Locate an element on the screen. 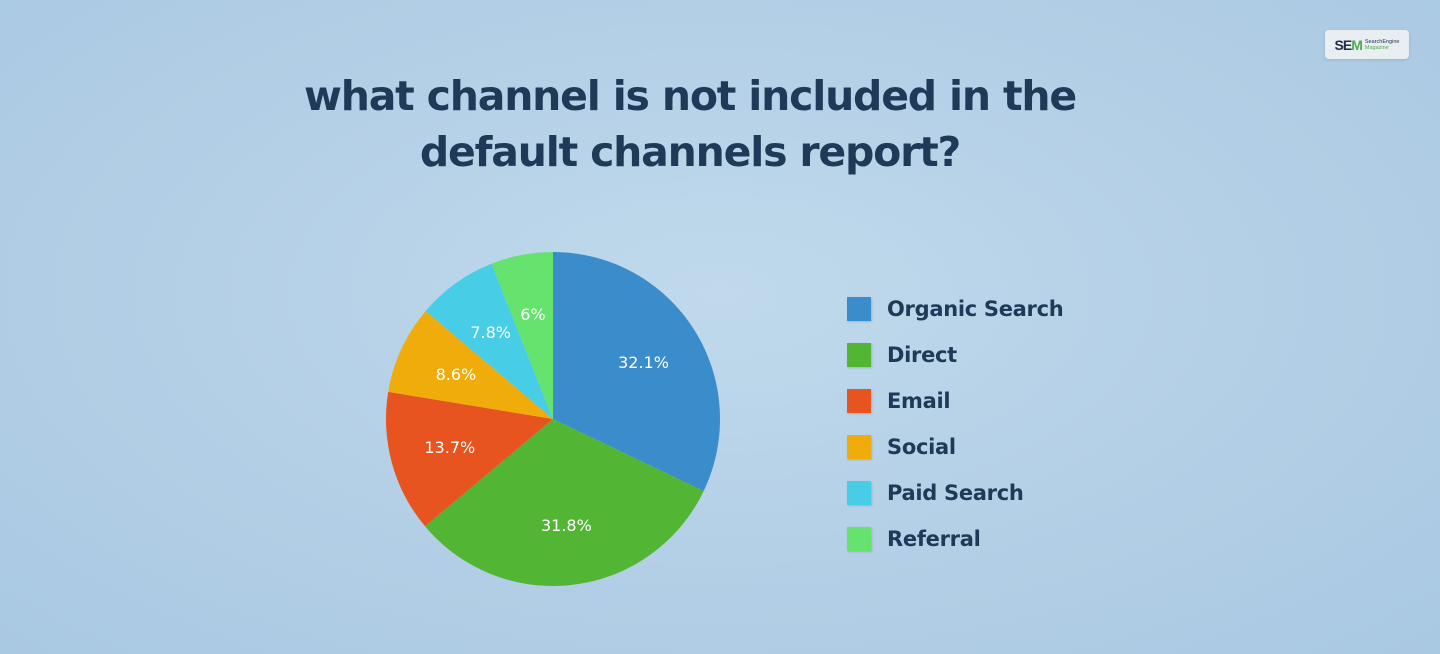  pie-slice-paid-search is located at coordinates (489, 341).